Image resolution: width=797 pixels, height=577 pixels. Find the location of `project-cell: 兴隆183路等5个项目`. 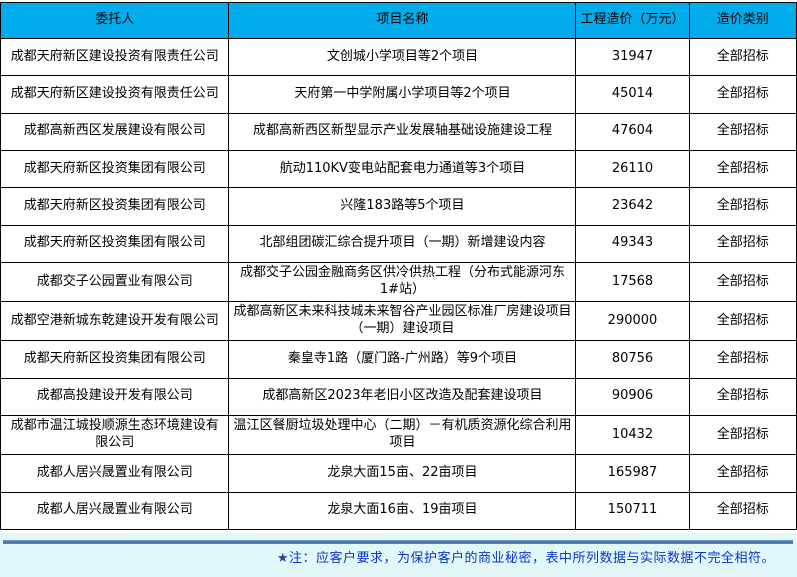

project-cell: 兴隆183路等5个项目 is located at coordinates (402, 206).